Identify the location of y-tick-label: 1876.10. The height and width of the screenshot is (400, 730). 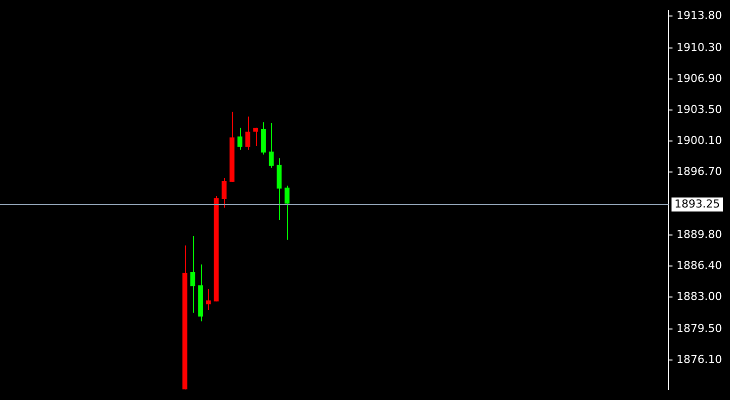
(699, 359).